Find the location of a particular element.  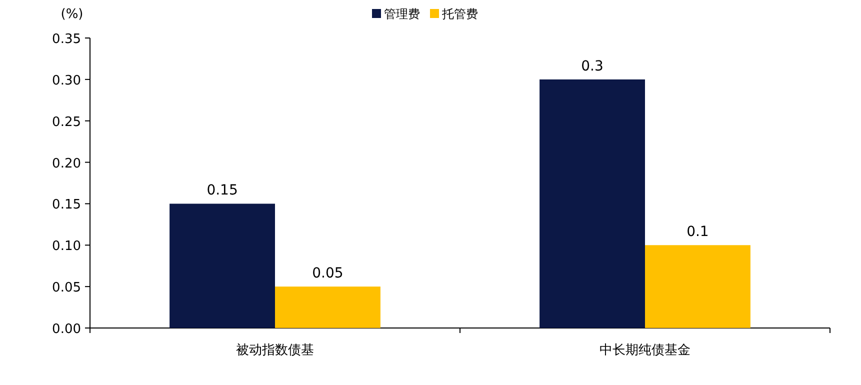

x-tick-label: 被动指数债基 is located at coordinates (275, 350).